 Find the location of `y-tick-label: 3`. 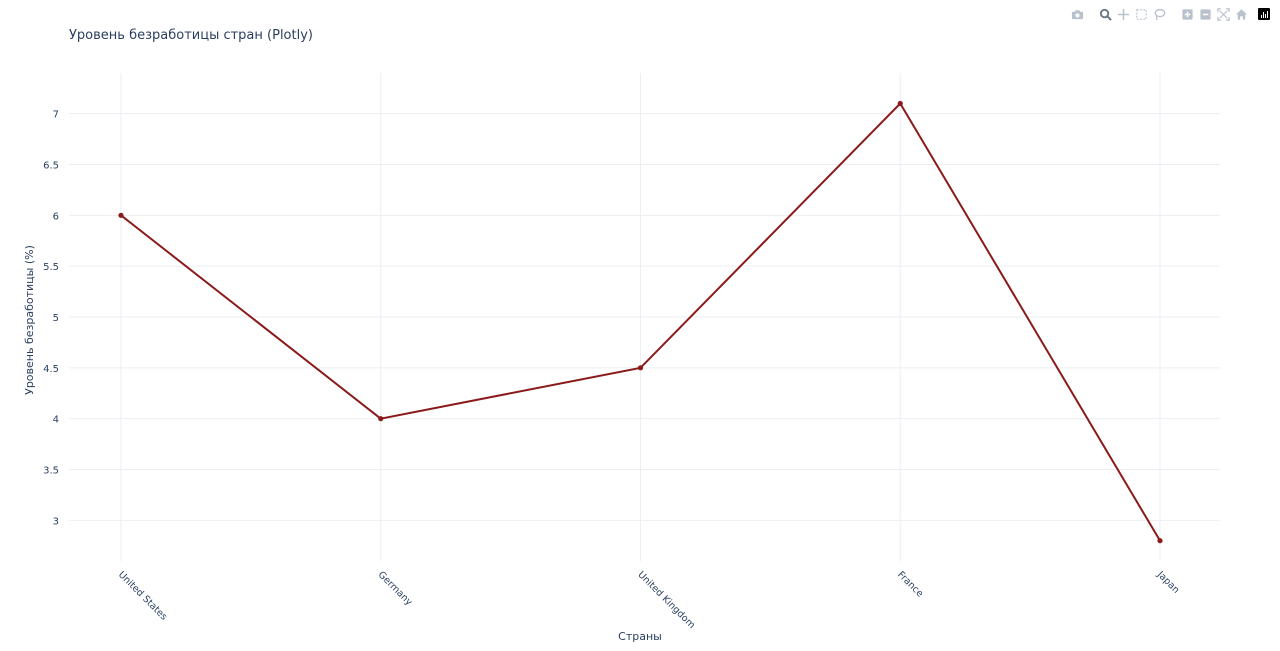

y-tick-label: 3 is located at coordinates (56, 521).